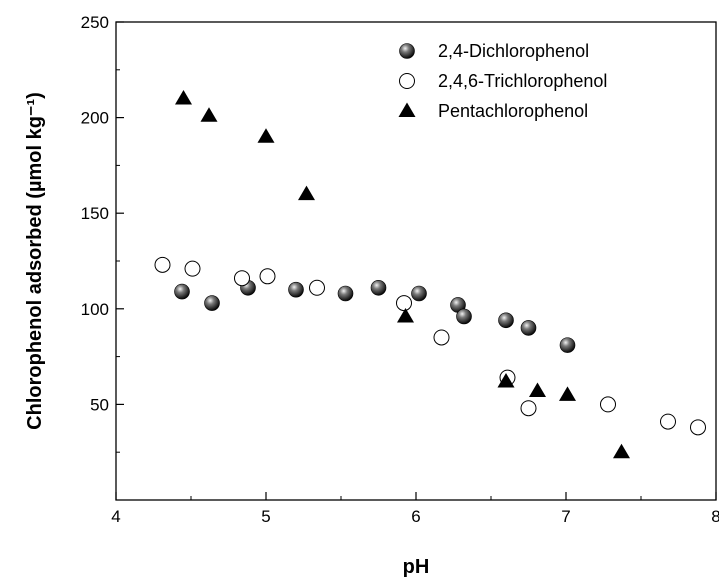  Describe the element at coordinates (407, 51) in the screenshot. I see `legend-marker-dichlorophenol` at that location.